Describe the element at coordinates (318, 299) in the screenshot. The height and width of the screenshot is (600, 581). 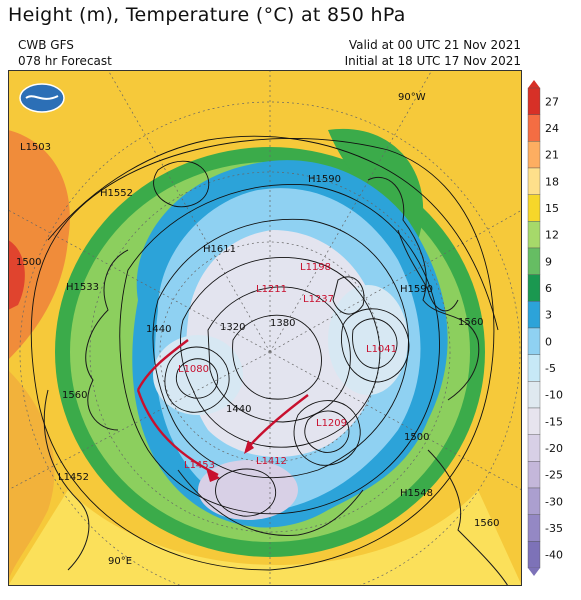
I see `low-label-3: L1237` at that location.